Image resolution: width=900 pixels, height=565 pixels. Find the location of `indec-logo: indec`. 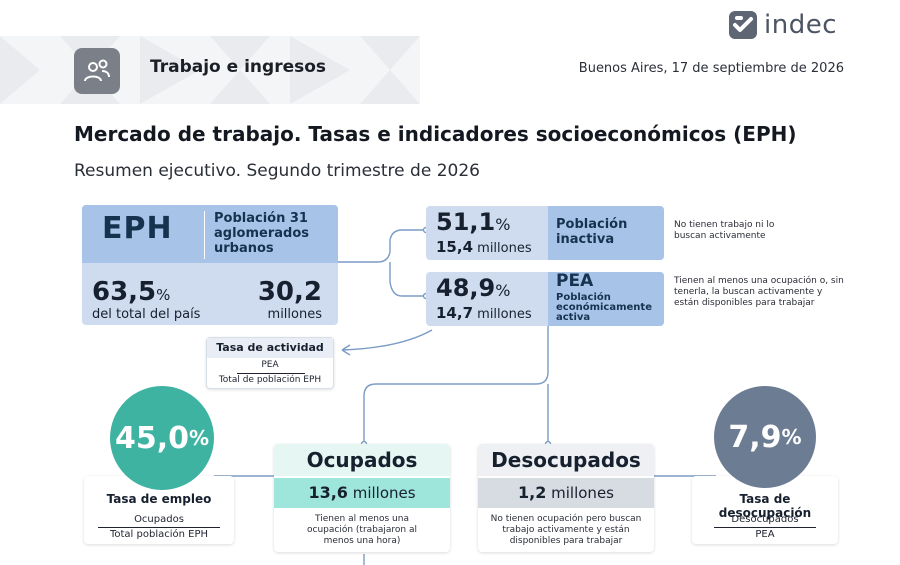

indec-logo: indec is located at coordinates (782, 25).